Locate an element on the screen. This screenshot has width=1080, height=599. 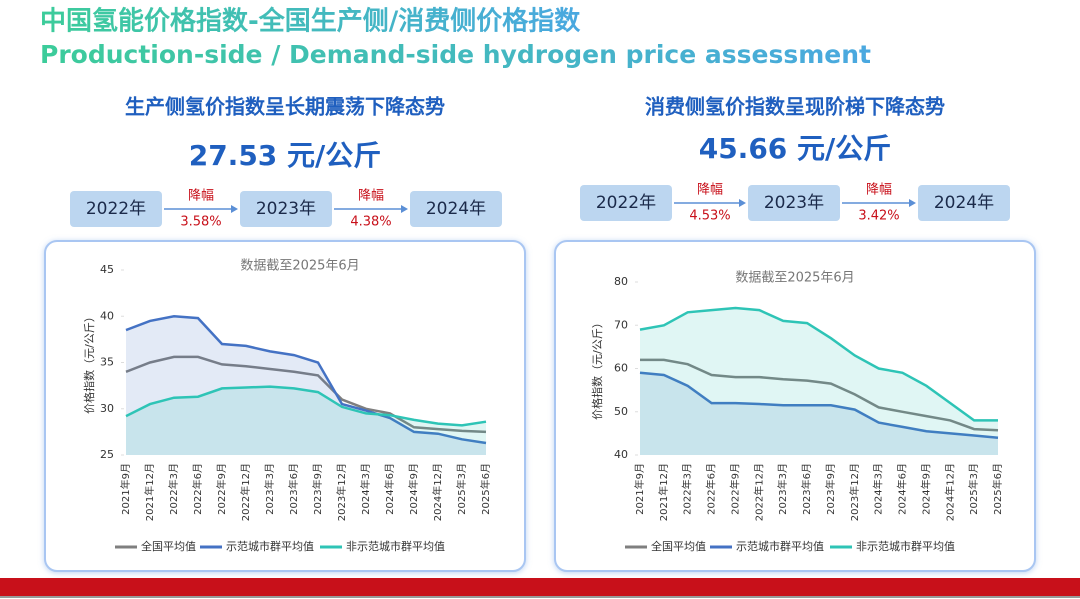
panel-price: 45.66 元/公斤 is located at coordinates (795, 148).